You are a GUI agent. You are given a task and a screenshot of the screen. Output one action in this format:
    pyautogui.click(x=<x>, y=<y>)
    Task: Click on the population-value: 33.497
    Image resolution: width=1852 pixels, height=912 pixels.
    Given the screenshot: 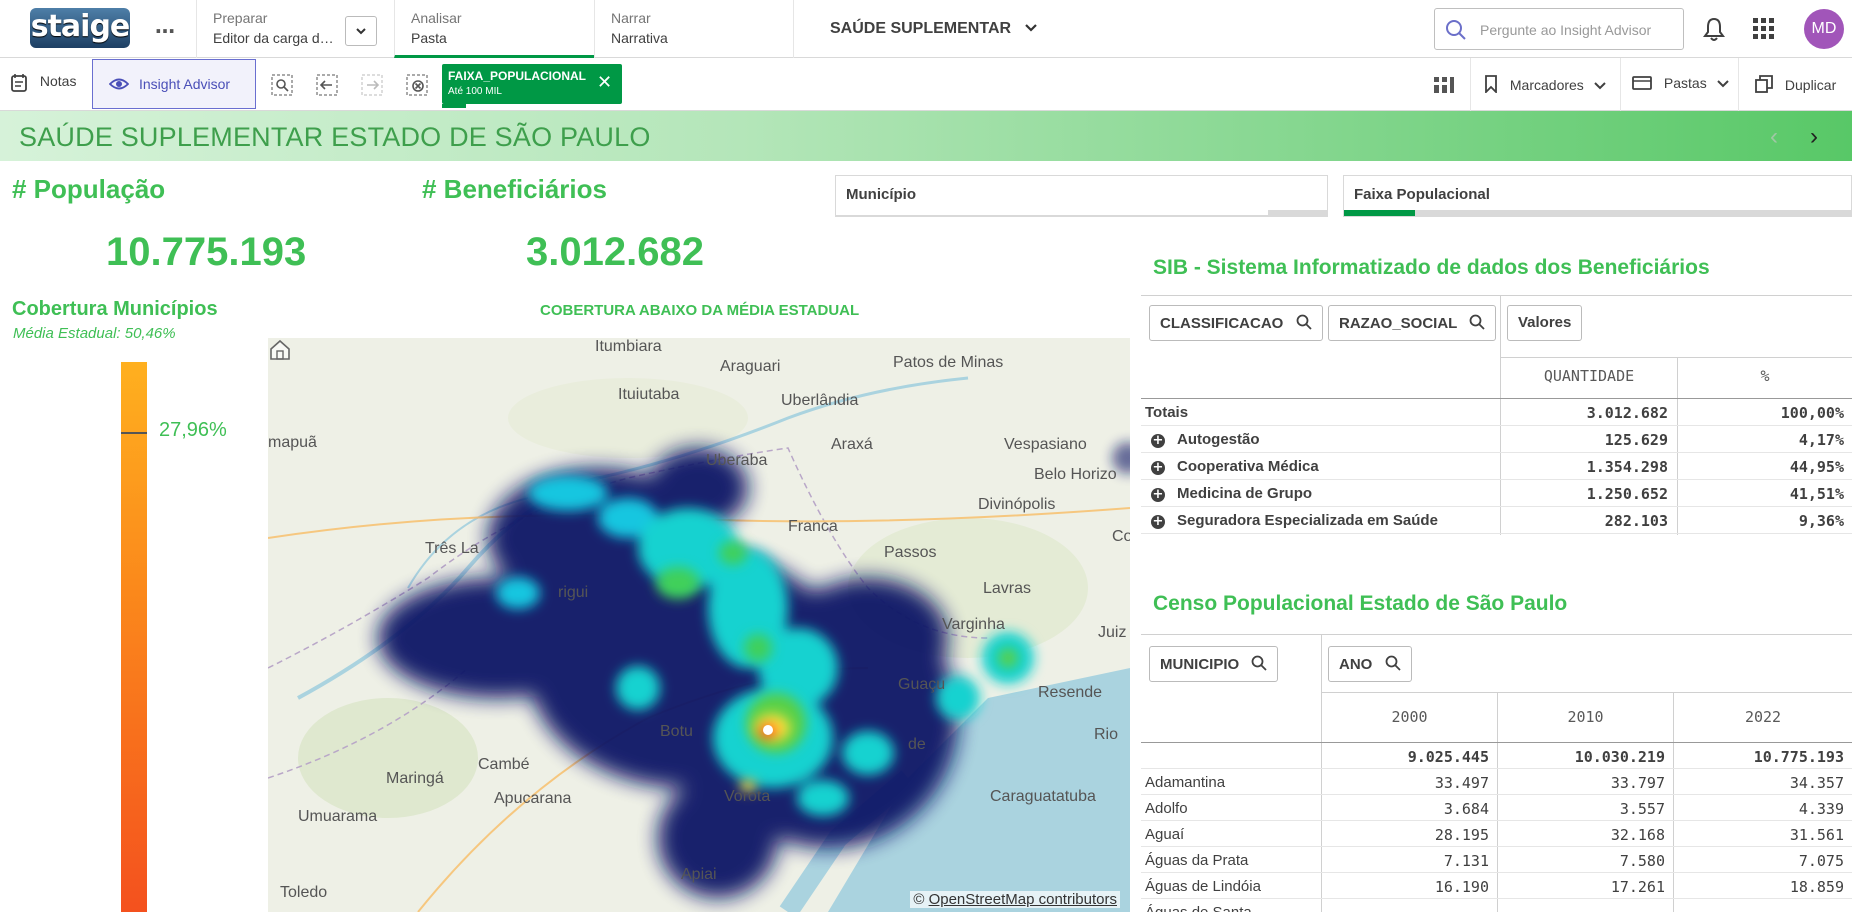 What is the action you would take?
    pyautogui.click(x=1461, y=783)
    